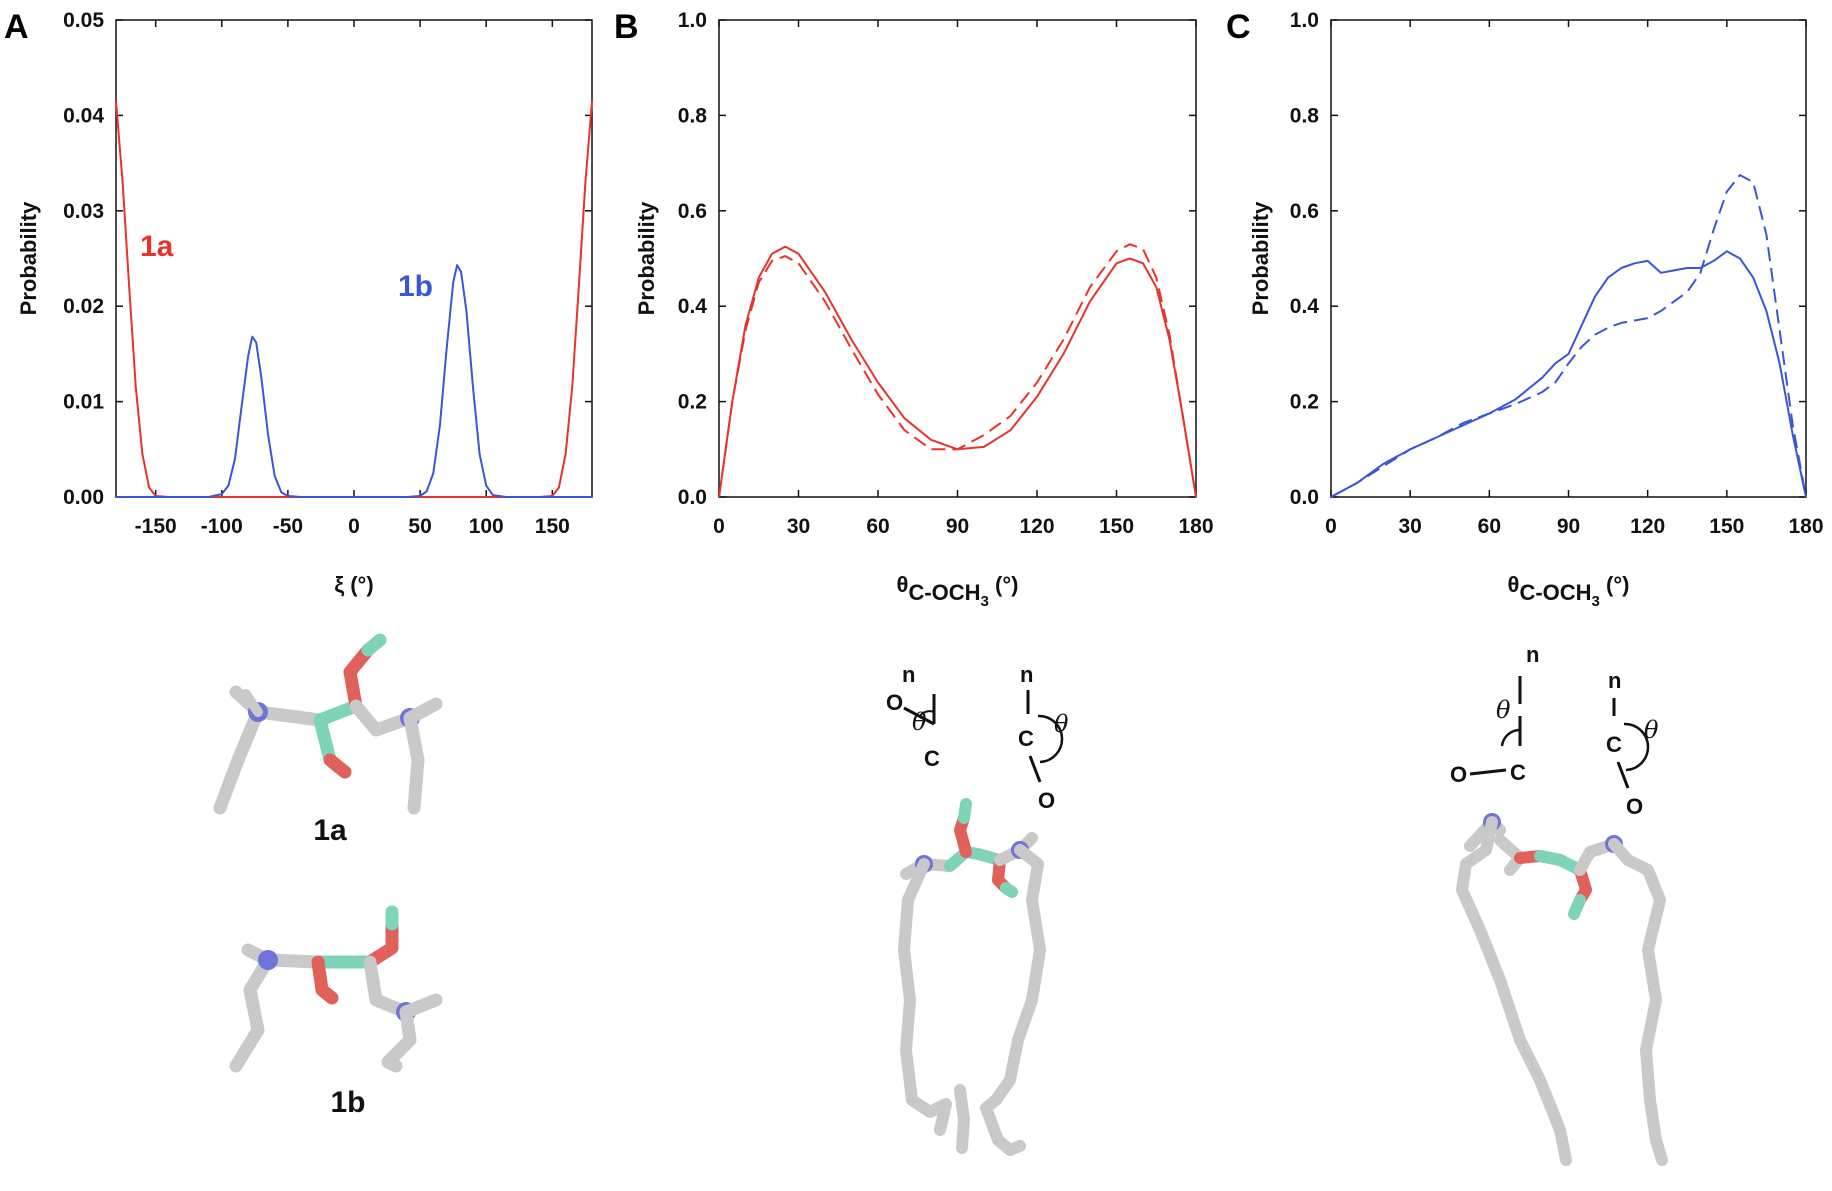  What do you see at coordinates (83, 306) in the screenshot?
I see `y-tick-label: 0.02` at bounding box center [83, 306].